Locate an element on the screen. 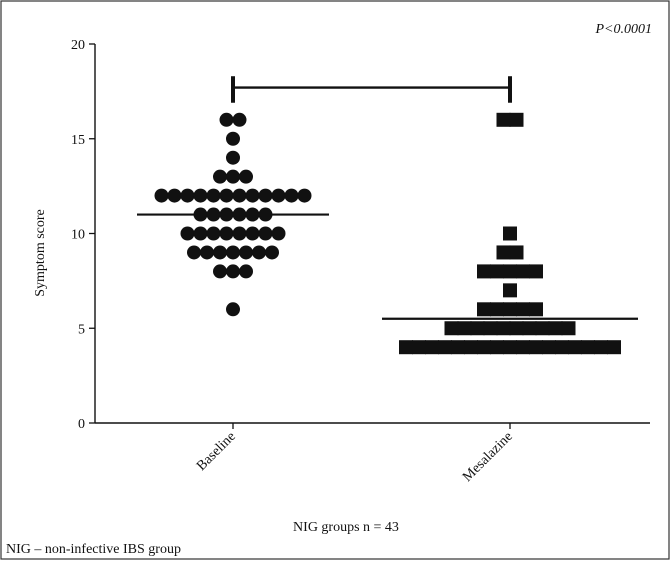 The height and width of the screenshot is (565, 670). y-tick-label: 10 is located at coordinates (78, 235).